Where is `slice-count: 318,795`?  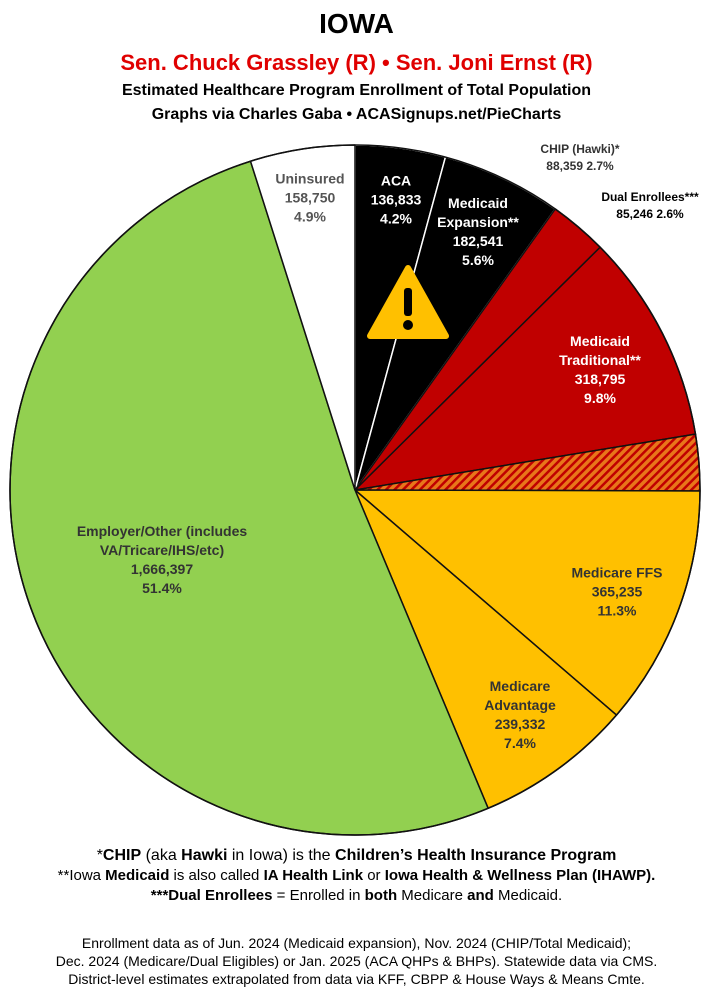 slice-count: 318,795 is located at coordinates (600, 379).